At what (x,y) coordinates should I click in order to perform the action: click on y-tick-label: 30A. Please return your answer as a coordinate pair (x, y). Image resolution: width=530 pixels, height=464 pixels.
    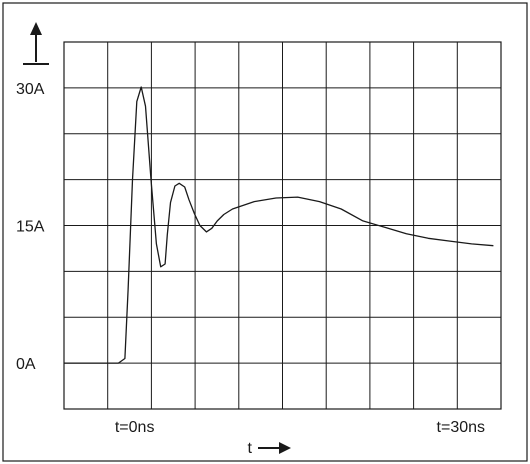
    Looking at the image, I should click on (30, 89).